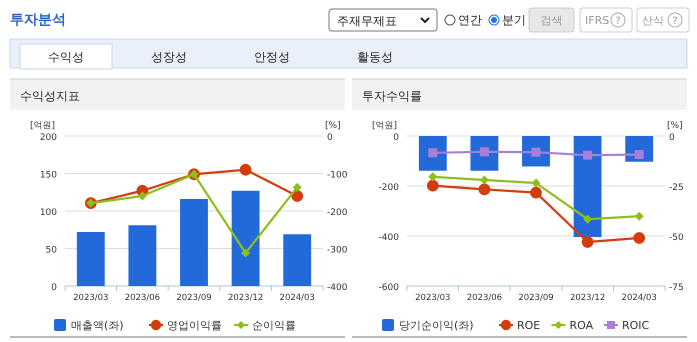 The width and height of the screenshot is (697, 342). What do you see at coordinates (389, 238) in the screenshot?
I see `y-tick-label: -400` at bounding box center [389, 238].